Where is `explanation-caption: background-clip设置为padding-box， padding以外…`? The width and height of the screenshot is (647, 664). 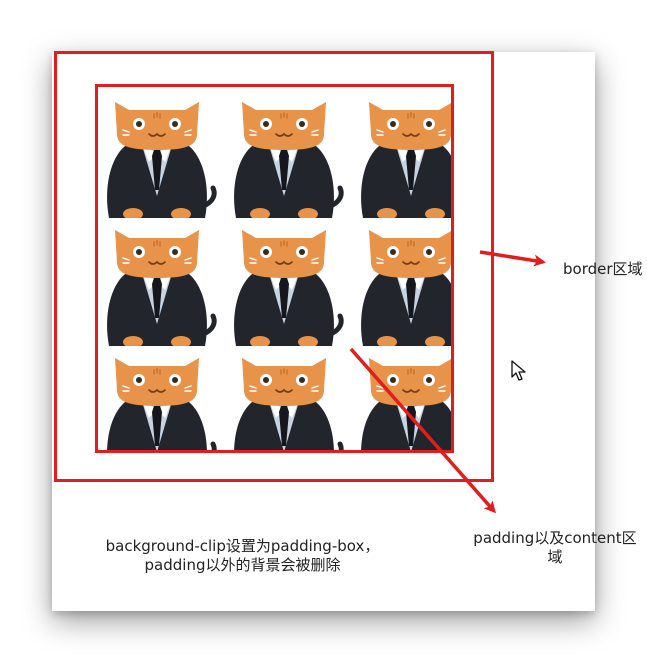 explanation-caption: background-clip设置为padding-box， padding以外… is located at coordinates (242, 556).